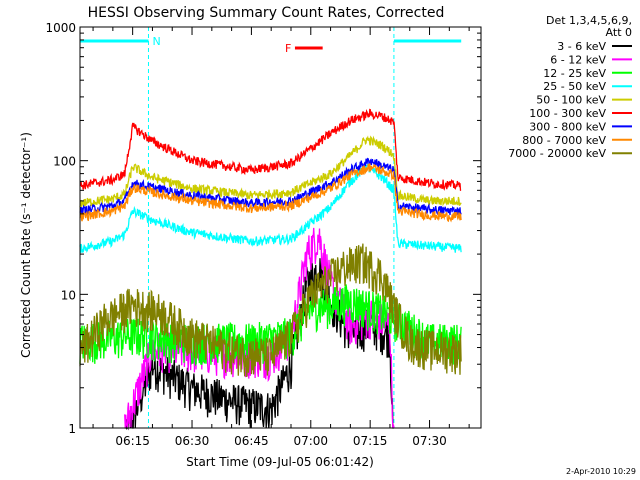 The height and width of the screenshot is (480, 640). Describe the element at coordinates (64, 162) in the screenshot. I see `y-tick-label: 100` at that location.